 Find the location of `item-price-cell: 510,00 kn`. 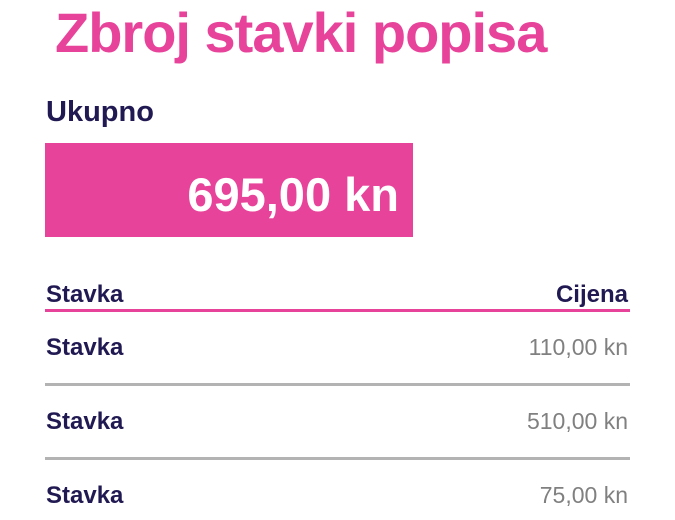

item-price-cell: 510,00 kn is located at coordinates (577, 421).